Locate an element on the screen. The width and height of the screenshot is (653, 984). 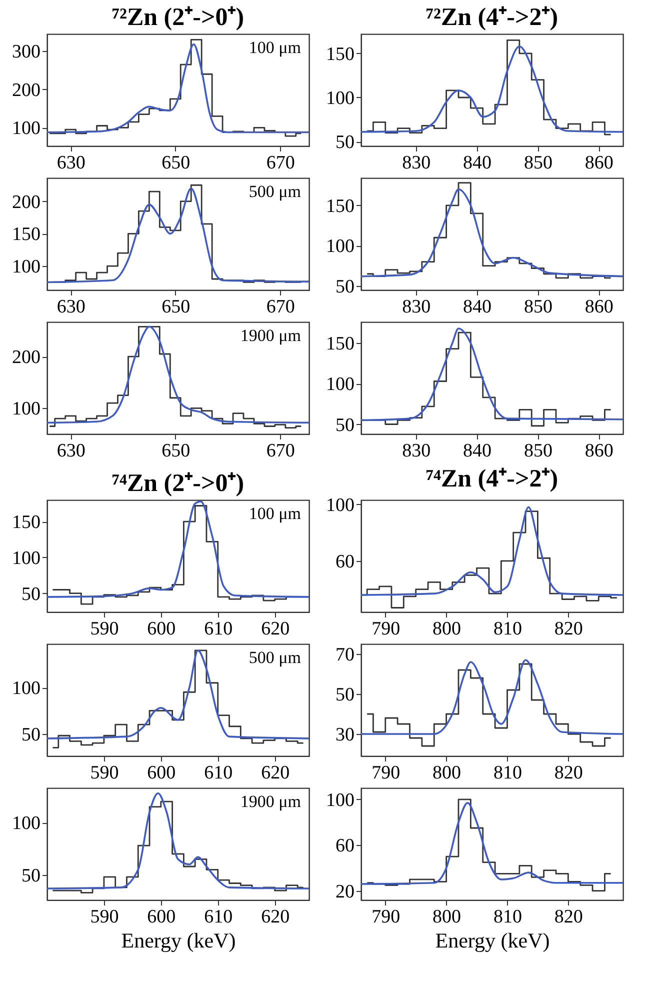
chart-title: ⁷⁴Zn (4⁺->2⁺) is located at coordinates (492, 478).